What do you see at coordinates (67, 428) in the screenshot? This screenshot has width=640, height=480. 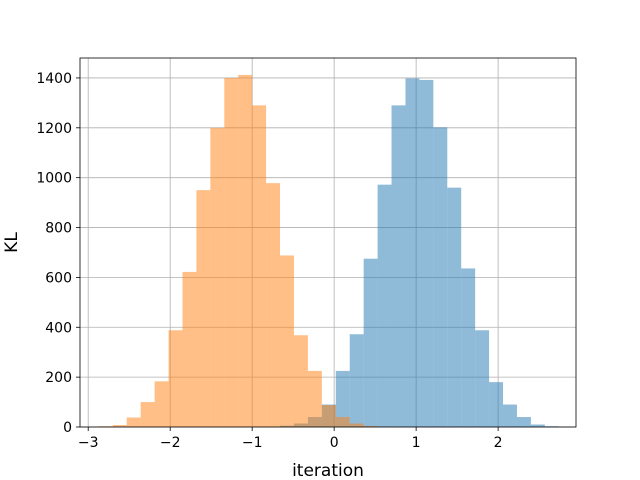 I see `y-tick-label: 0` at bounding box center [67, 428].